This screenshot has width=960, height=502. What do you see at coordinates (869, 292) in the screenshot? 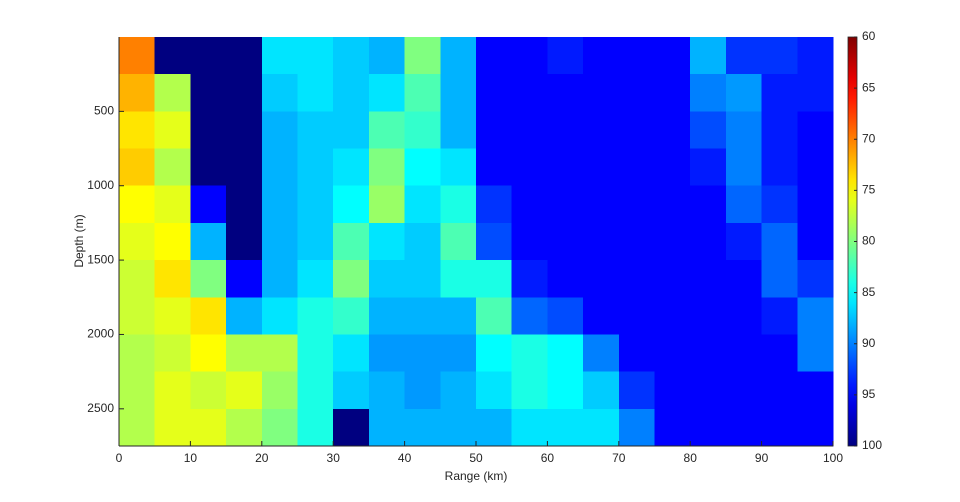
I see `colorbar-tick-label: 85` at bounding box center [869, 292].